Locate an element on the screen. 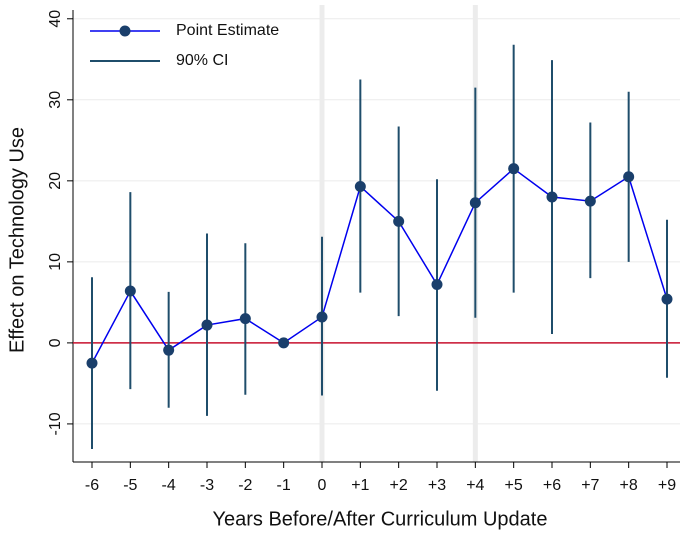  legend-label: 90% CI is located at coordinates (202, 60).